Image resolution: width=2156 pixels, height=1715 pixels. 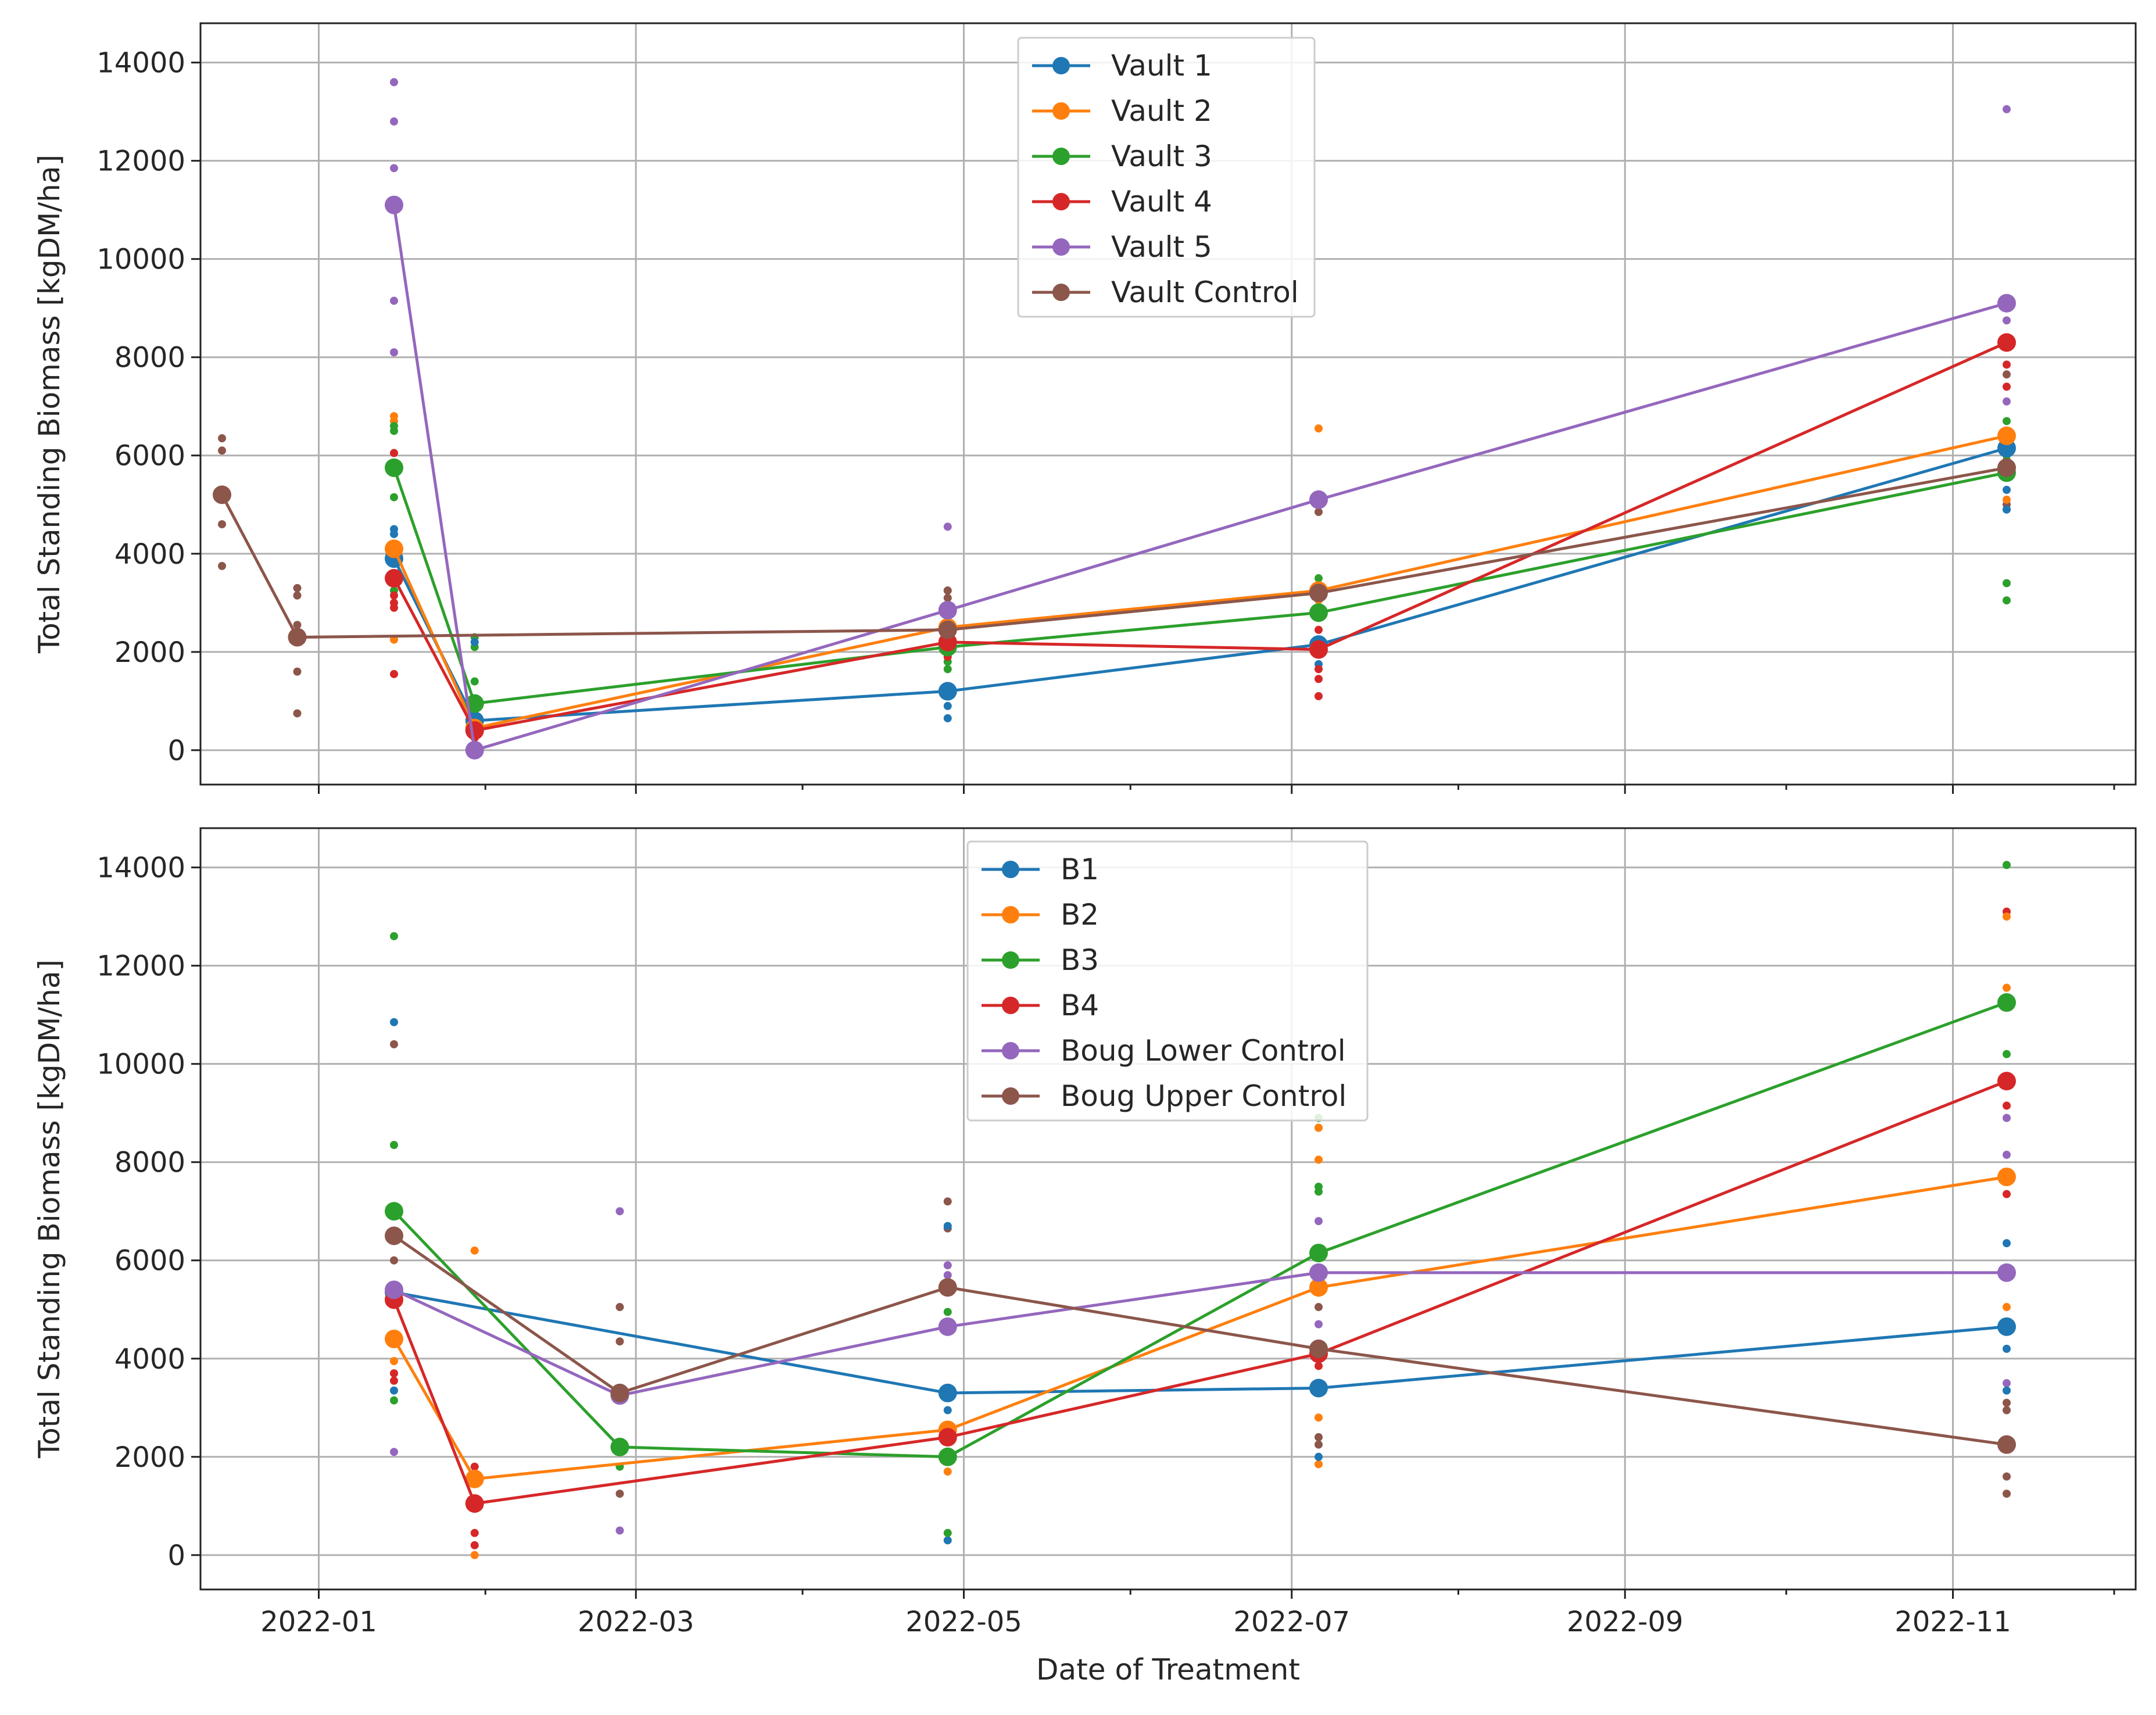 I want to click on y-tick-label: 4000, so click(x=149, y=1359).